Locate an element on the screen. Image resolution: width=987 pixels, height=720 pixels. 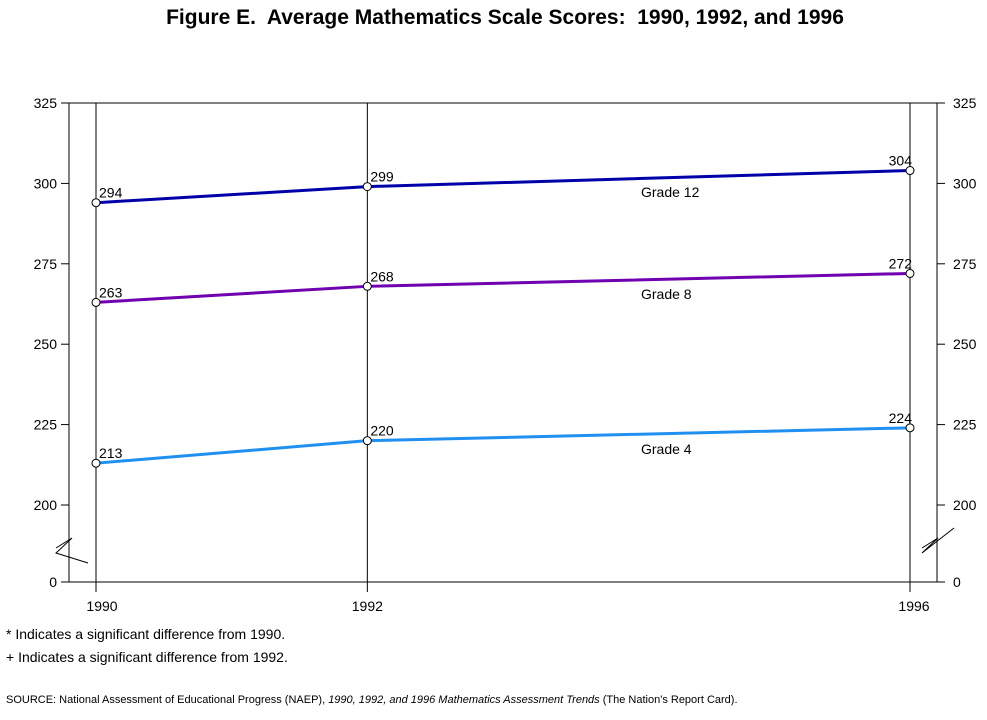
data-label: 299 is located at coordinates (382, 177).